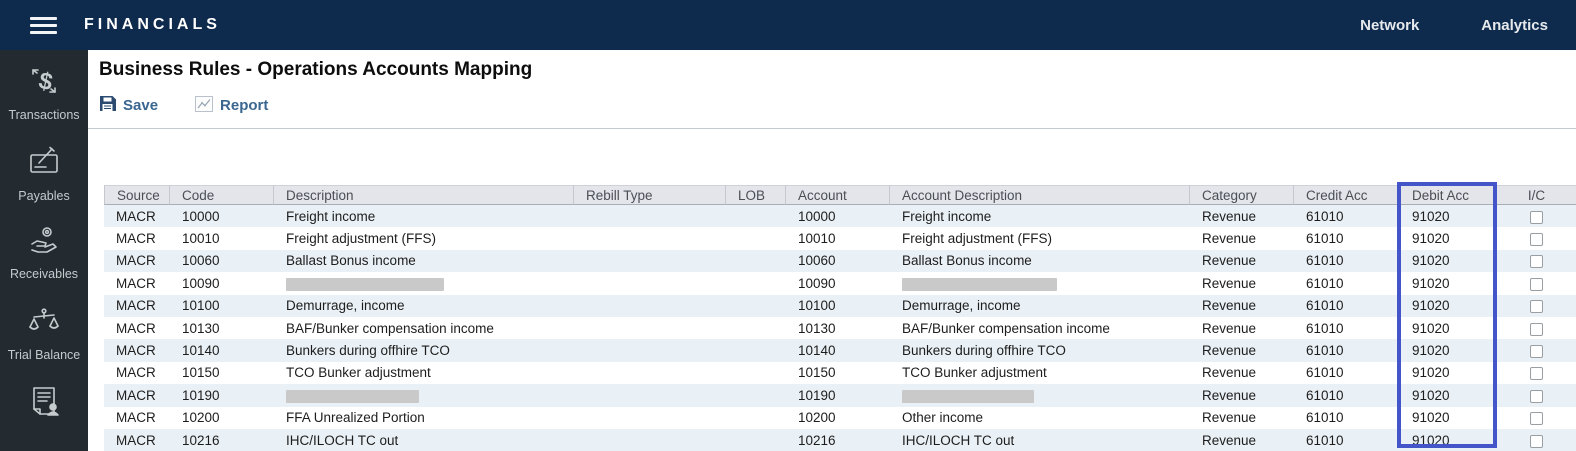  I want to click on cell-account-description: TCO Bunker adjustment, so click(1040, 373).